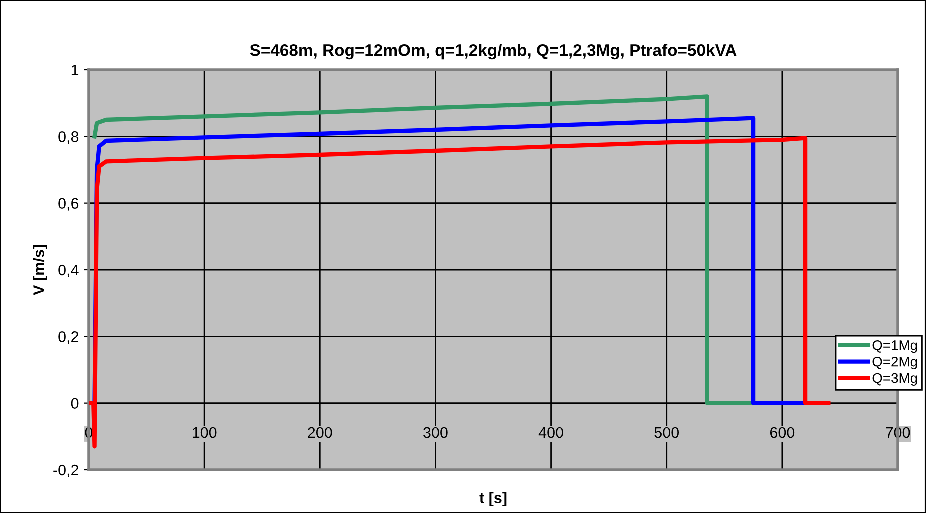 This screenshot has height=513, width=926. Describe the element at coordinates (75, 404) in the screenshot. I see `y-tick-label: 0` at that location.